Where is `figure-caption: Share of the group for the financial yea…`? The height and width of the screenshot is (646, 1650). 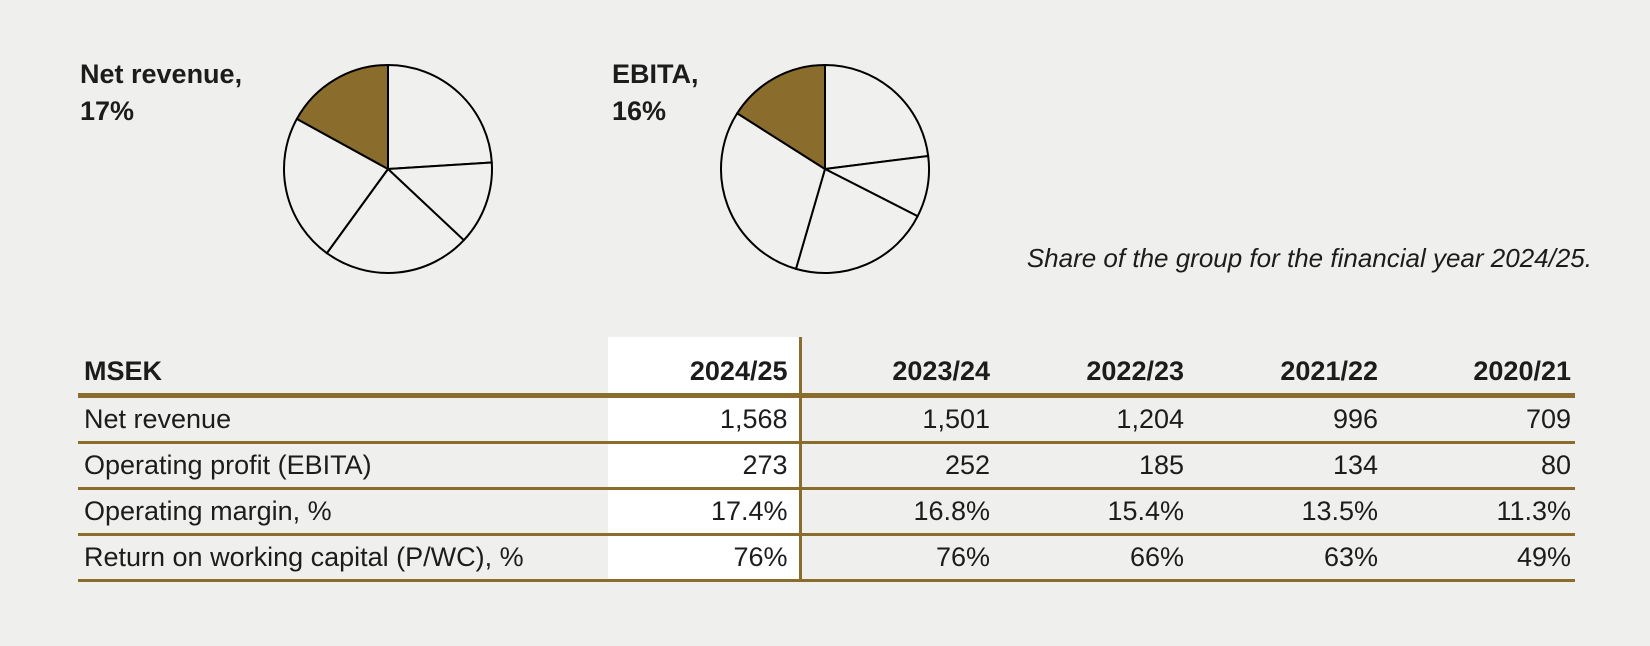 figure-caption: Share of the group for the financial yea… is located at coordinates (1309, 258).